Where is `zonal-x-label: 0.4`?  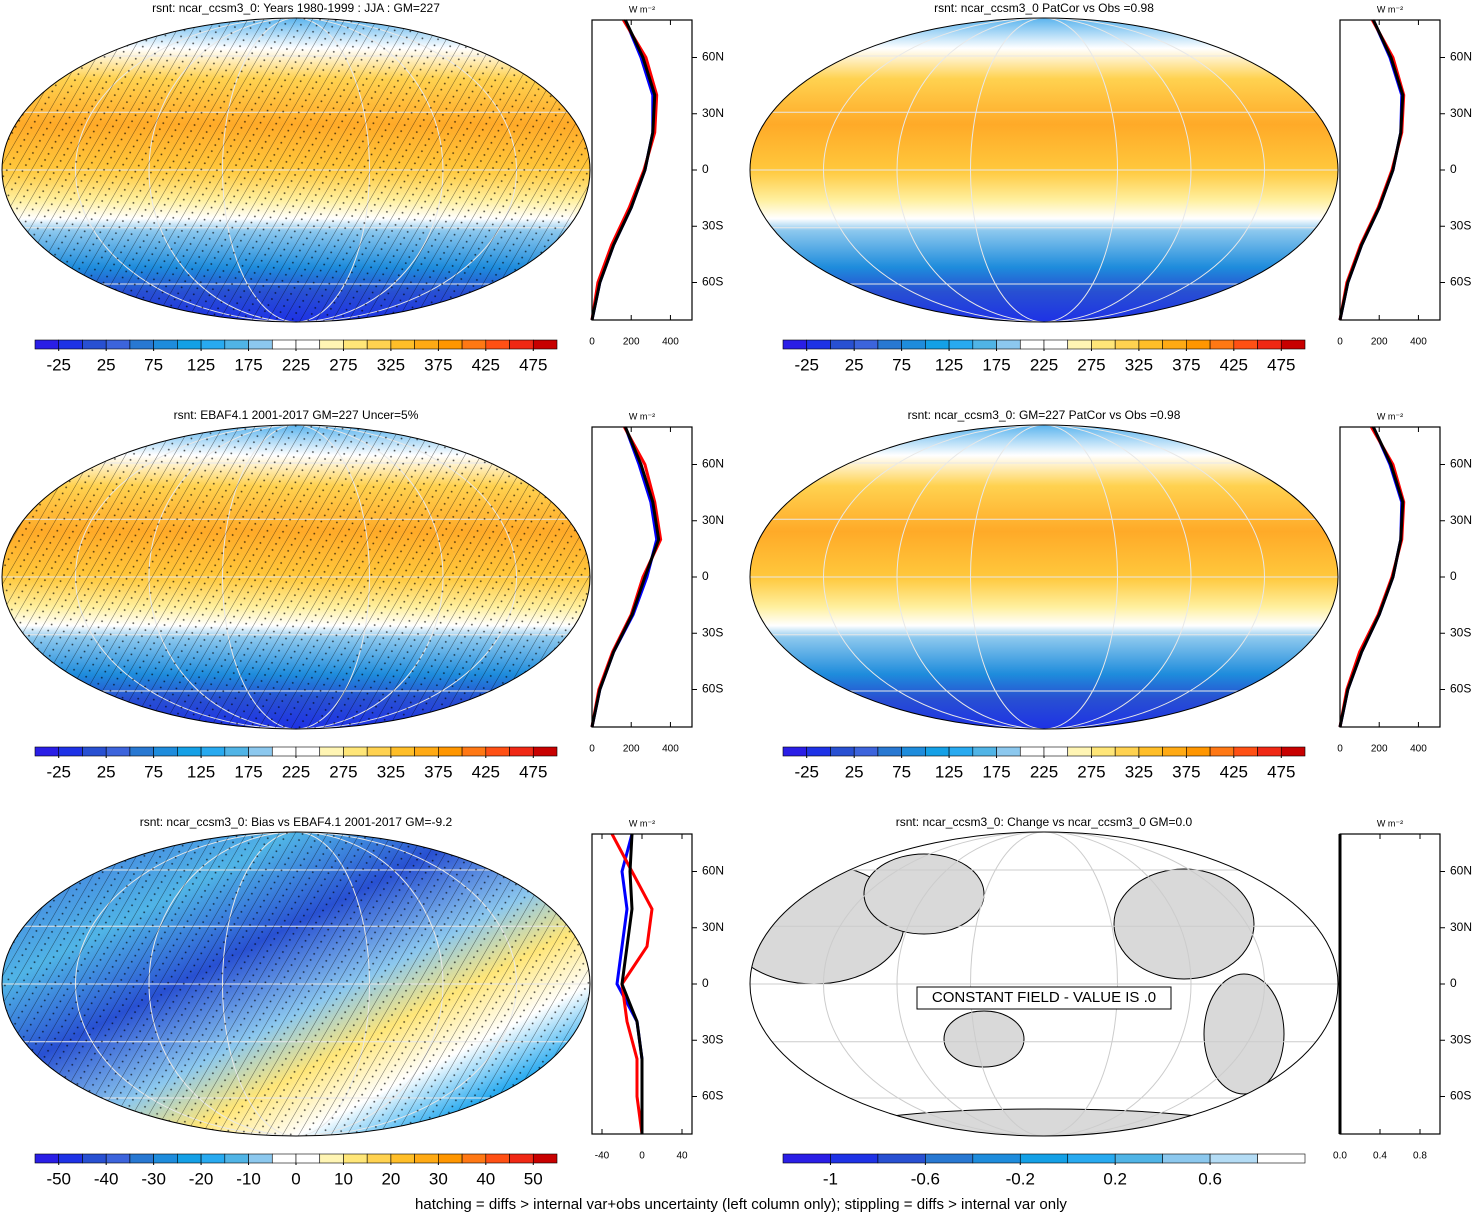
zonal-x-label: 0.4 is located at coordinates (1380, 1156).